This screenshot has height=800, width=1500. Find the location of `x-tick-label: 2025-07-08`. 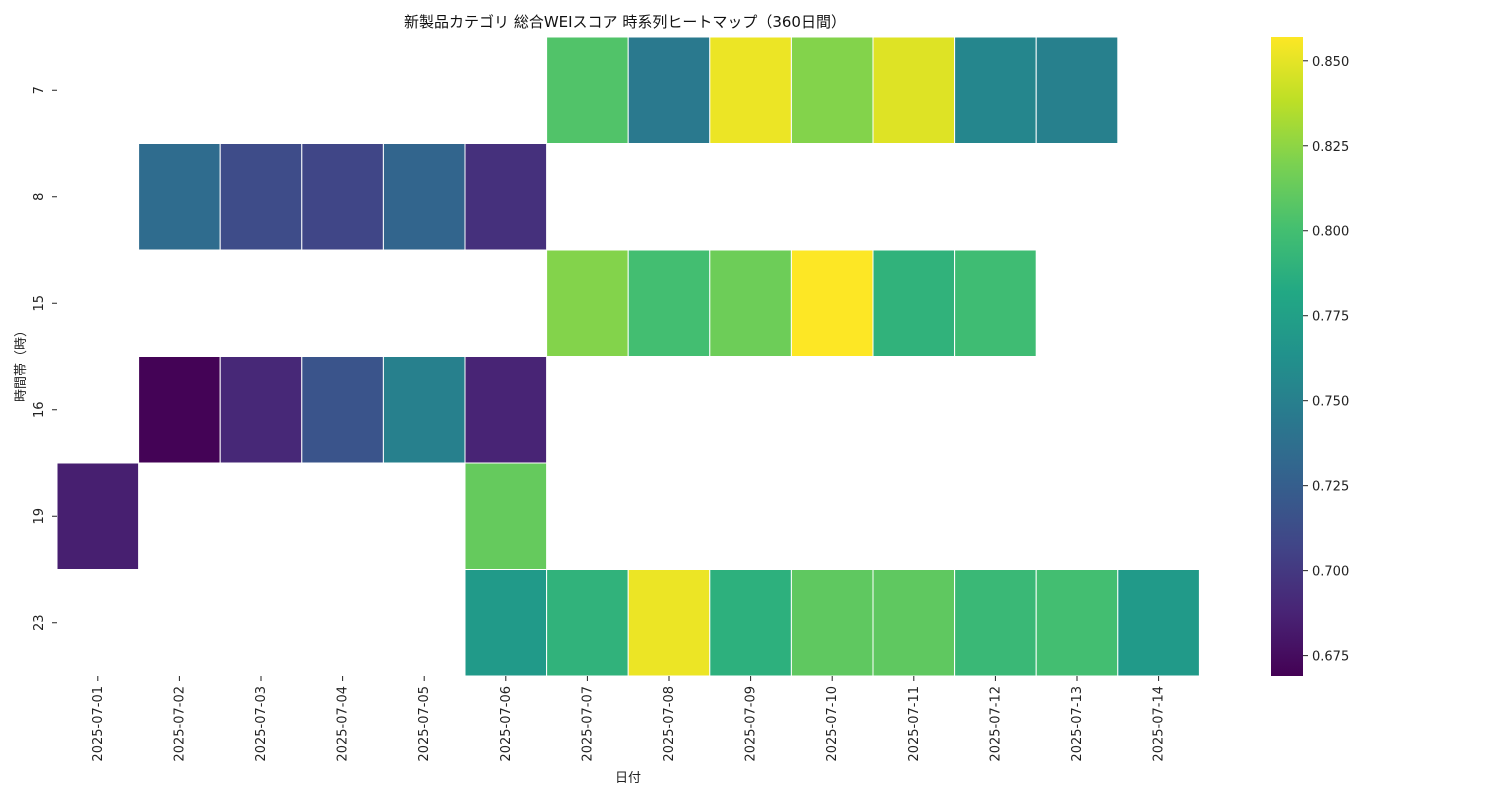

x-tick-label: 2025-07-08 is located at coordinates (669, 724).